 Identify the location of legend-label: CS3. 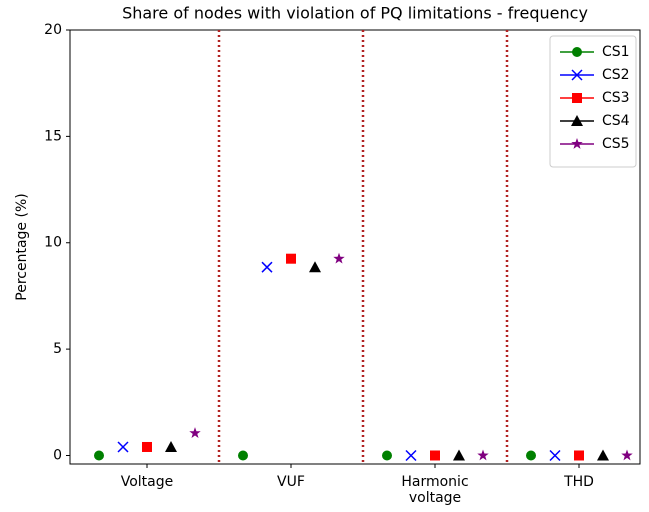
(616, 98).